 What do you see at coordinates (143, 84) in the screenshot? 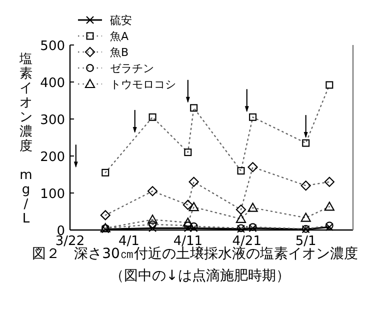
I see `legend-label: トウモロコシ` at bounding box center [143, 84].